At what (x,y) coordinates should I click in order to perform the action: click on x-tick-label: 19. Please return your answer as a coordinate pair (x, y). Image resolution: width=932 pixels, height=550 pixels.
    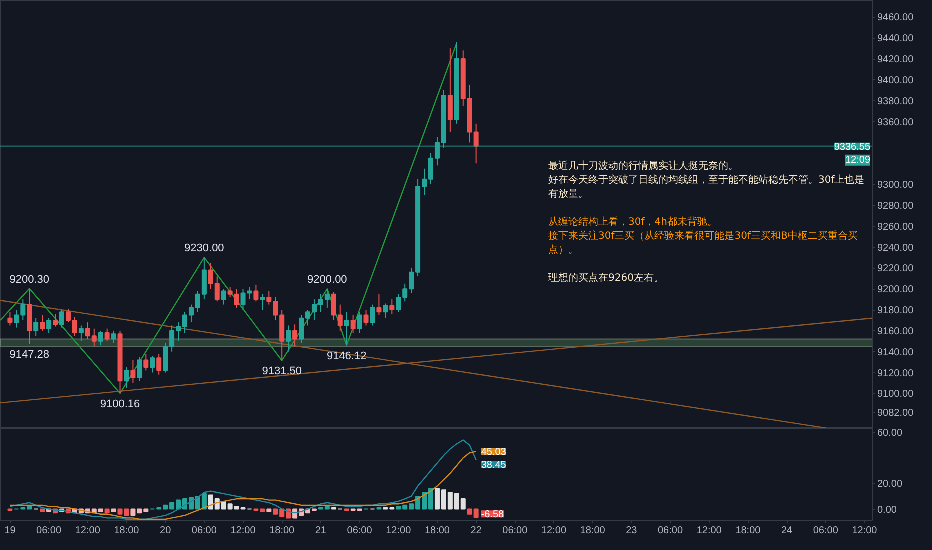
    Looking at the image, I should click on (10, 531).